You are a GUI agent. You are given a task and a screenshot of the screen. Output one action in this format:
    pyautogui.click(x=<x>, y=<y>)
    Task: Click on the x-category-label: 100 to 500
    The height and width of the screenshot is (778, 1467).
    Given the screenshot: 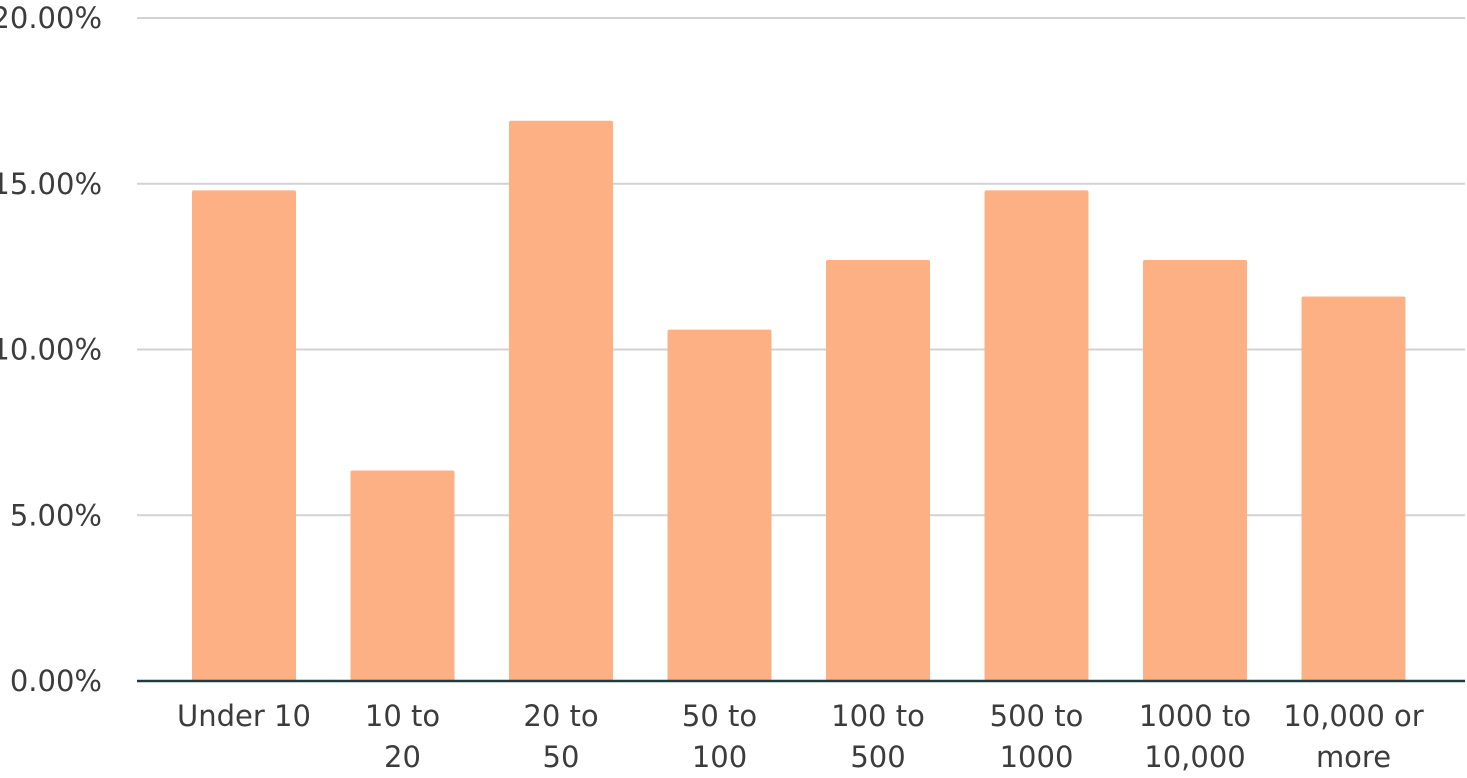 What is the action you would take?
    pyautogui.click(x=878, y=736)
    